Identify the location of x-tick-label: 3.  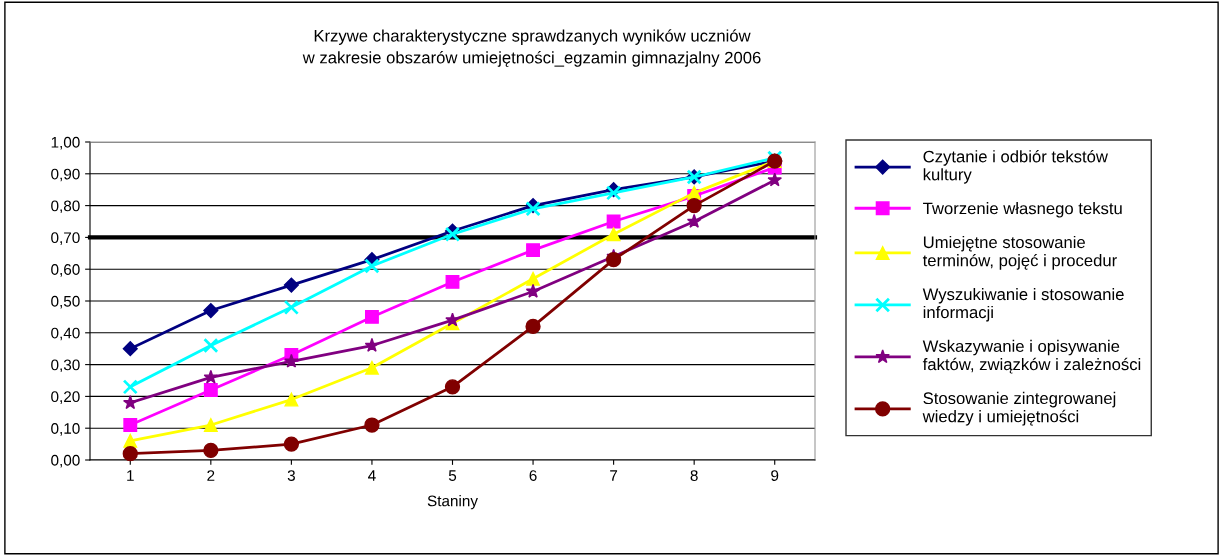
(291, 475).